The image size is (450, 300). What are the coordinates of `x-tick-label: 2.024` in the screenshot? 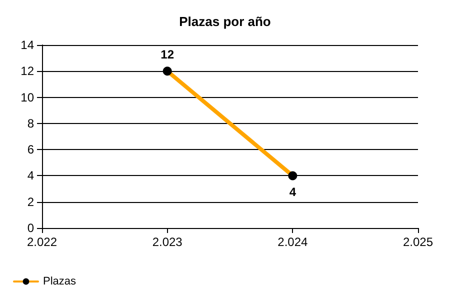 It's located at (293, 242).